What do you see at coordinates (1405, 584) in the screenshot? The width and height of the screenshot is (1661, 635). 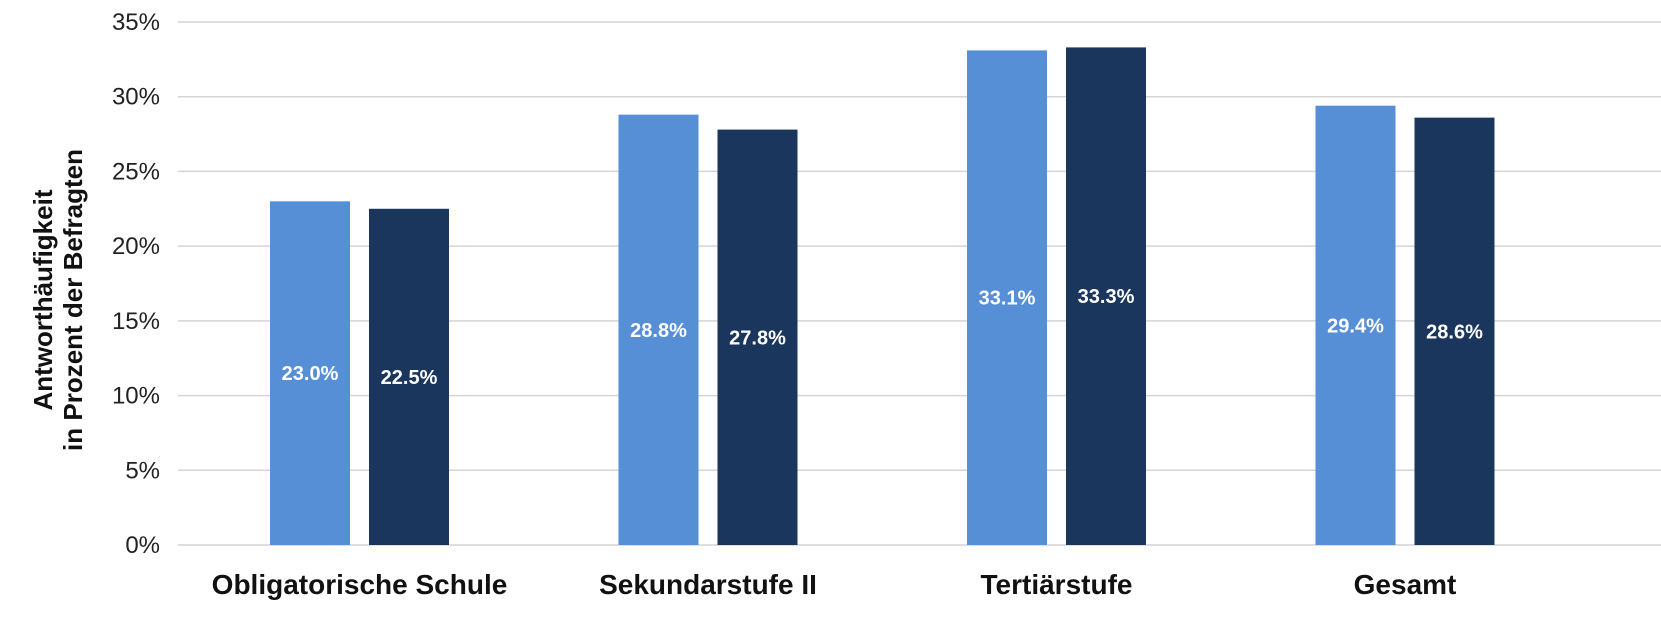 I see `x-category-label: Gesamt` at bounding box center [1405, 584].